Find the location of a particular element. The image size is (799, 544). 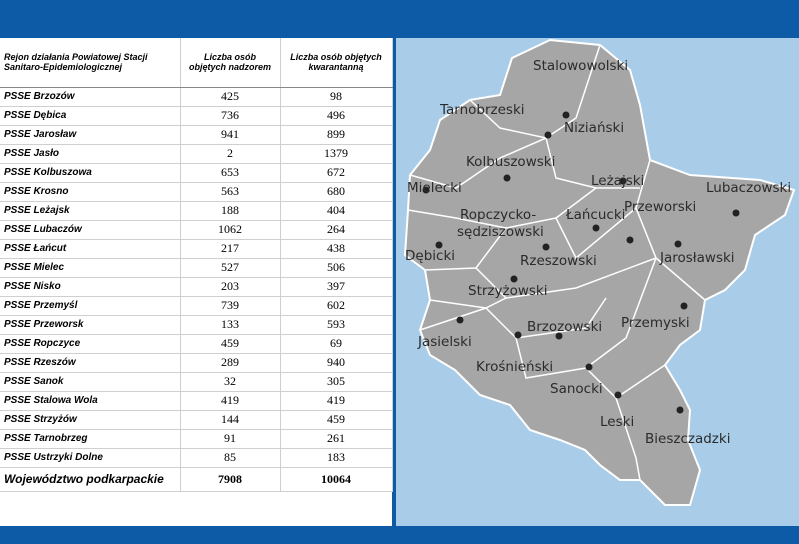

number-cell: 899 is located at coordinates (336, 135).